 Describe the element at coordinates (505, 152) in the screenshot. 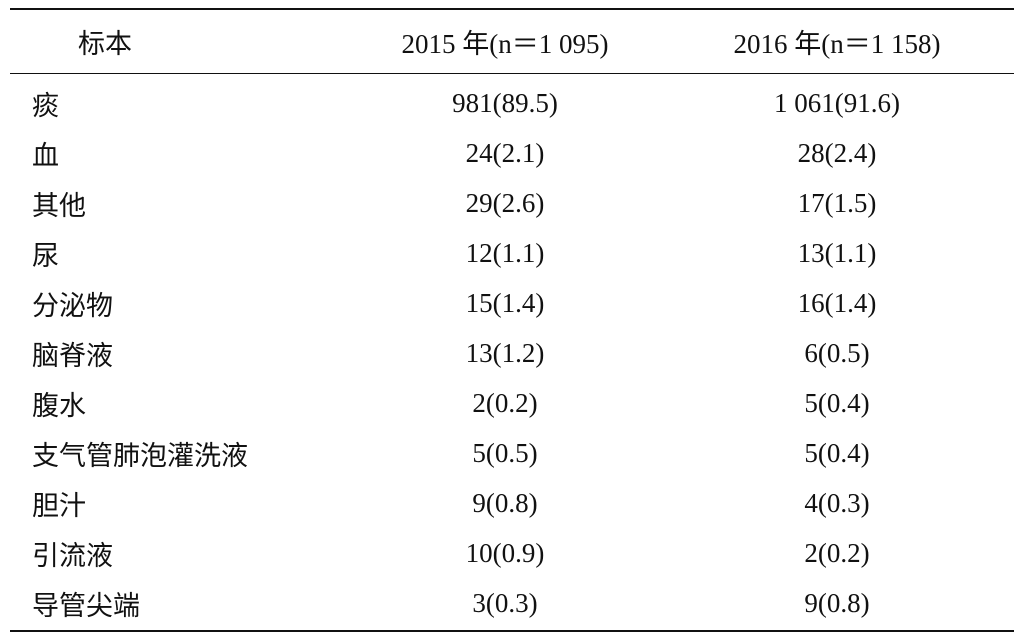

I see `count-cell: 24(2.1)` at that location.